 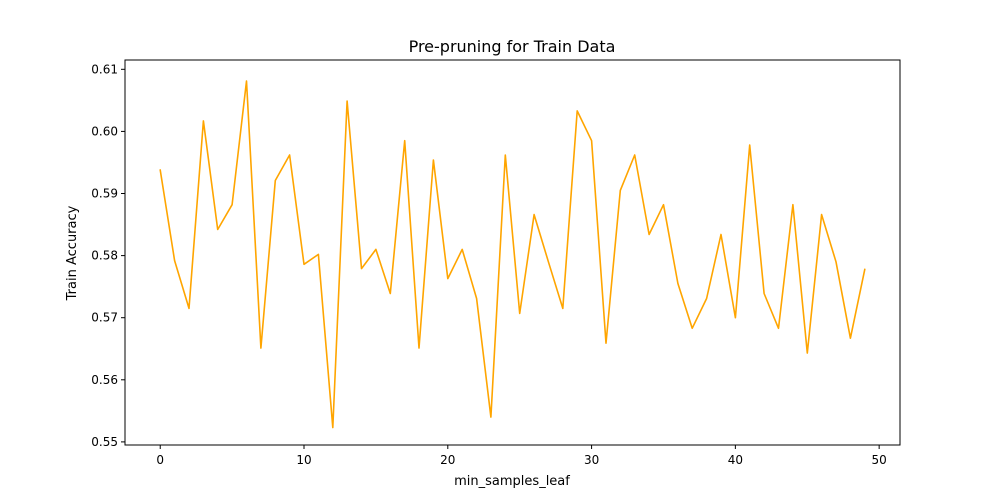 I want to click on x-axis-label: min_samples_leaf, so click(x=512, y=481).